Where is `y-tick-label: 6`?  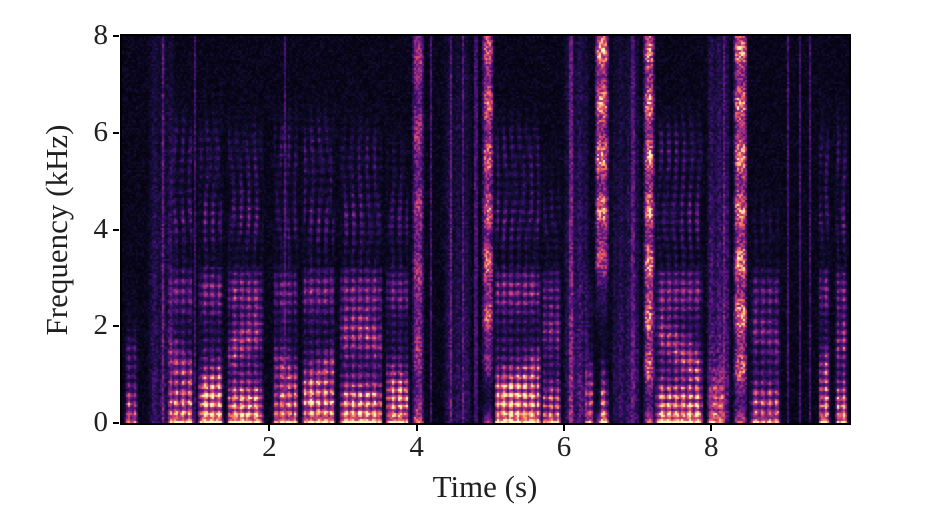
y-tick-label: 6 is located at coordinates (101, 131).